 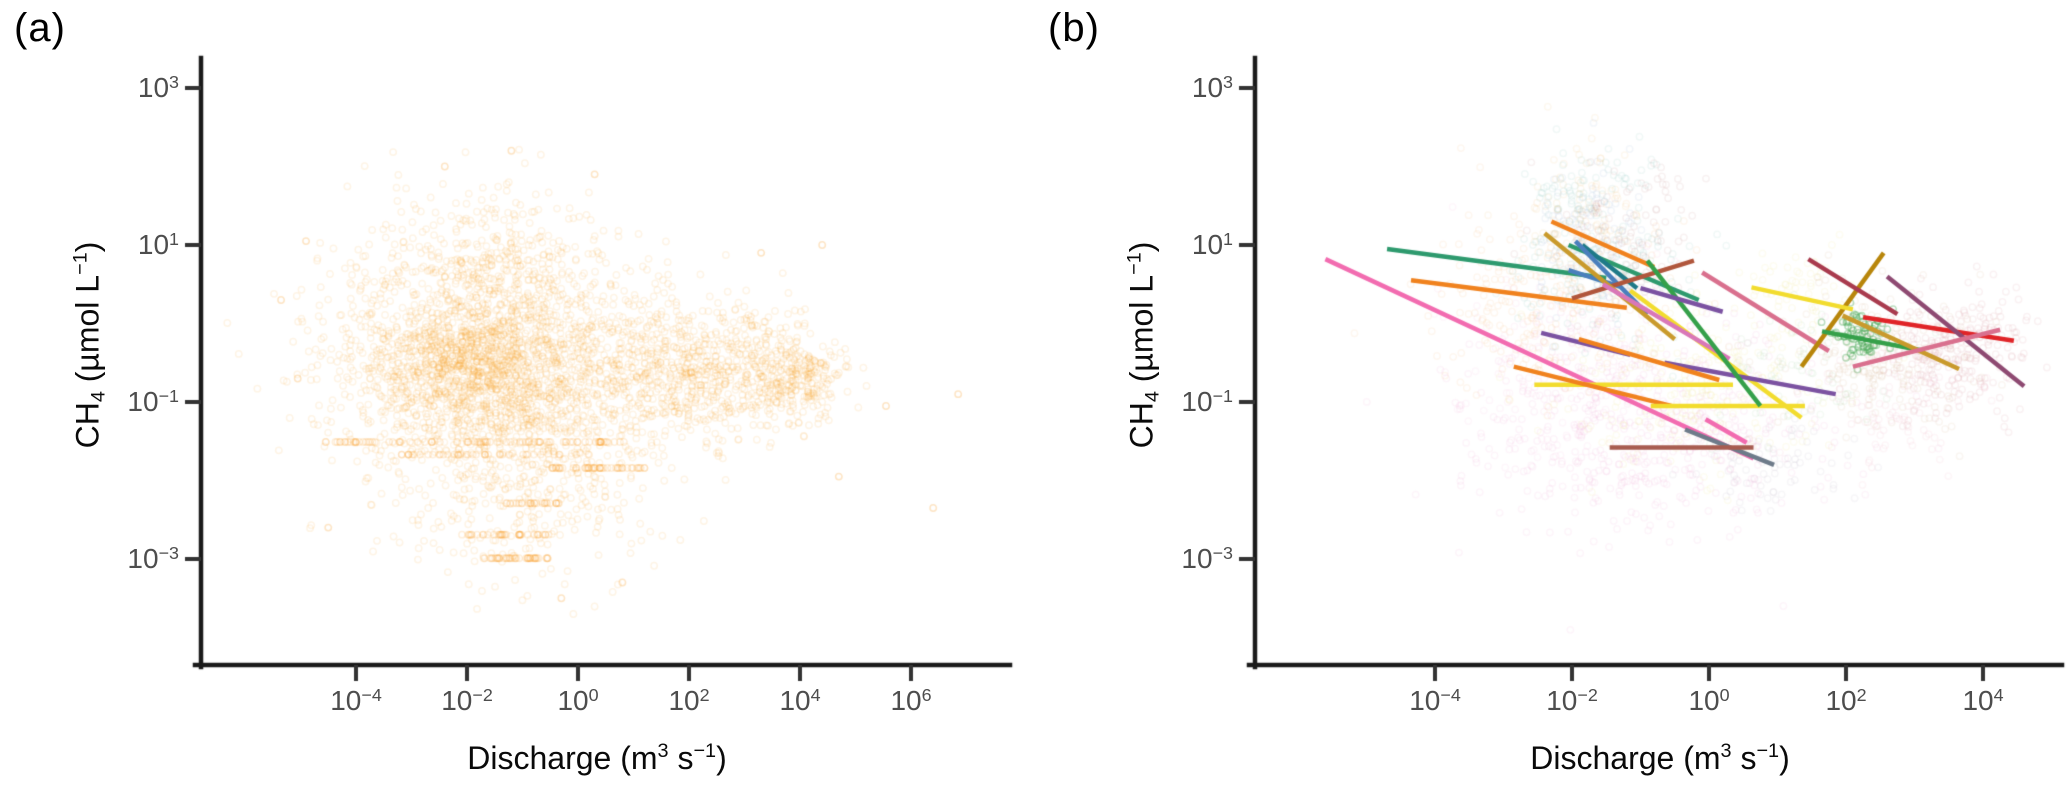 What do you see at coordinates (1660, 758) in the screenshot?
I see `panel-b-x-axis-title: Discharge (m3 s−1)` at bounding box center [1660, 758].